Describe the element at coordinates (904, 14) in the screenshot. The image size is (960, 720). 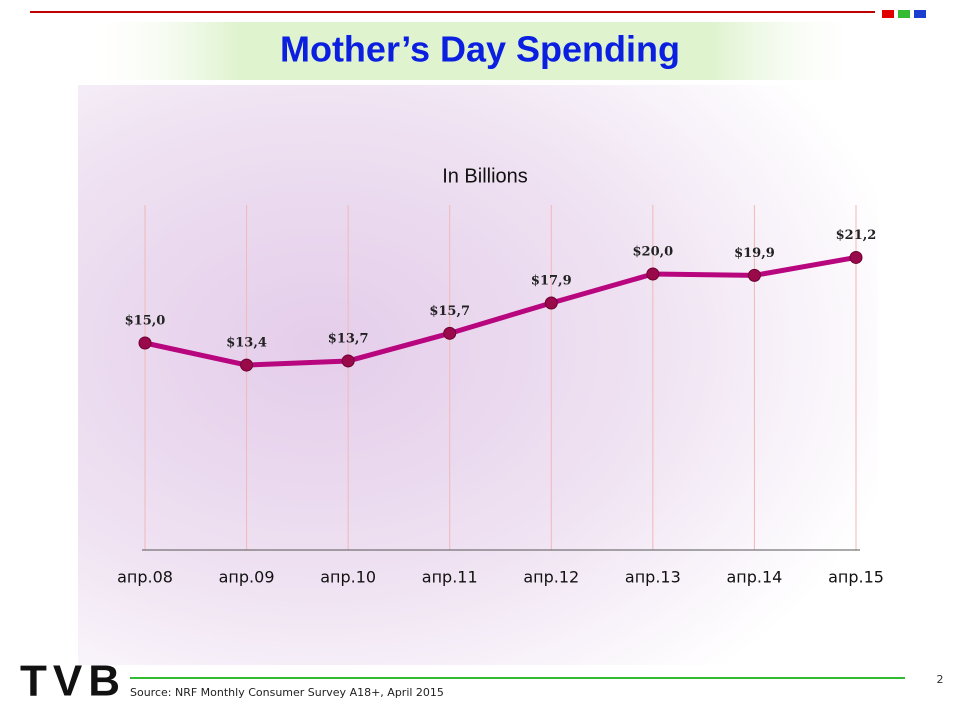
I see `square-green` at that location.